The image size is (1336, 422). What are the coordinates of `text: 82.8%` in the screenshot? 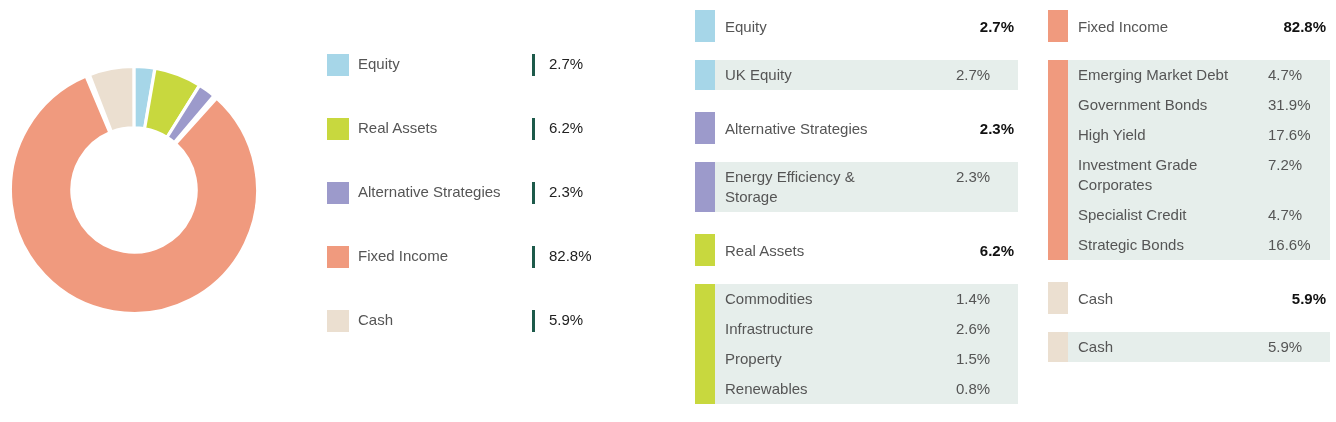 It's located at (1304, 26).